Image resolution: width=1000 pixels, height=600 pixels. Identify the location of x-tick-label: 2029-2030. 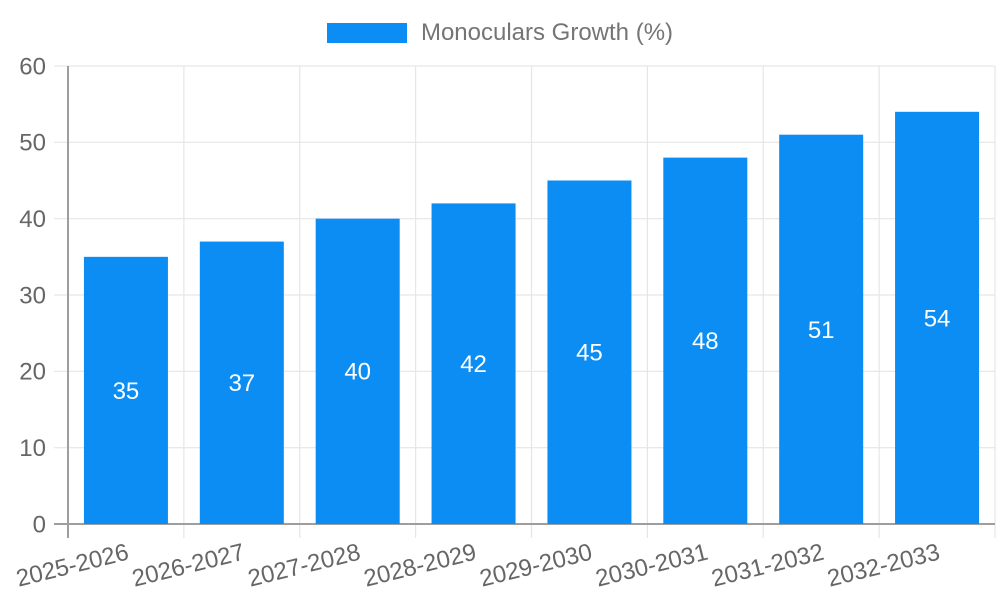
(536, 566).